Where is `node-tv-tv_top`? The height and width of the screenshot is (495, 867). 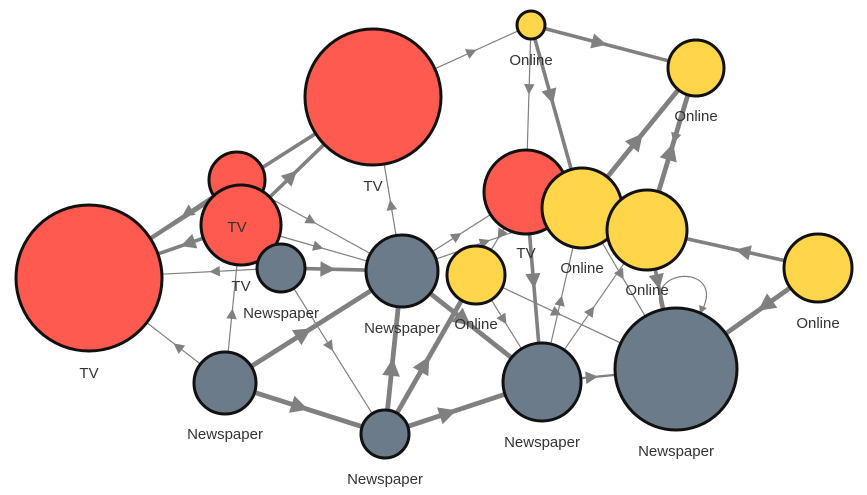 node-tv-tv_top is located at coordinates (373, 97).